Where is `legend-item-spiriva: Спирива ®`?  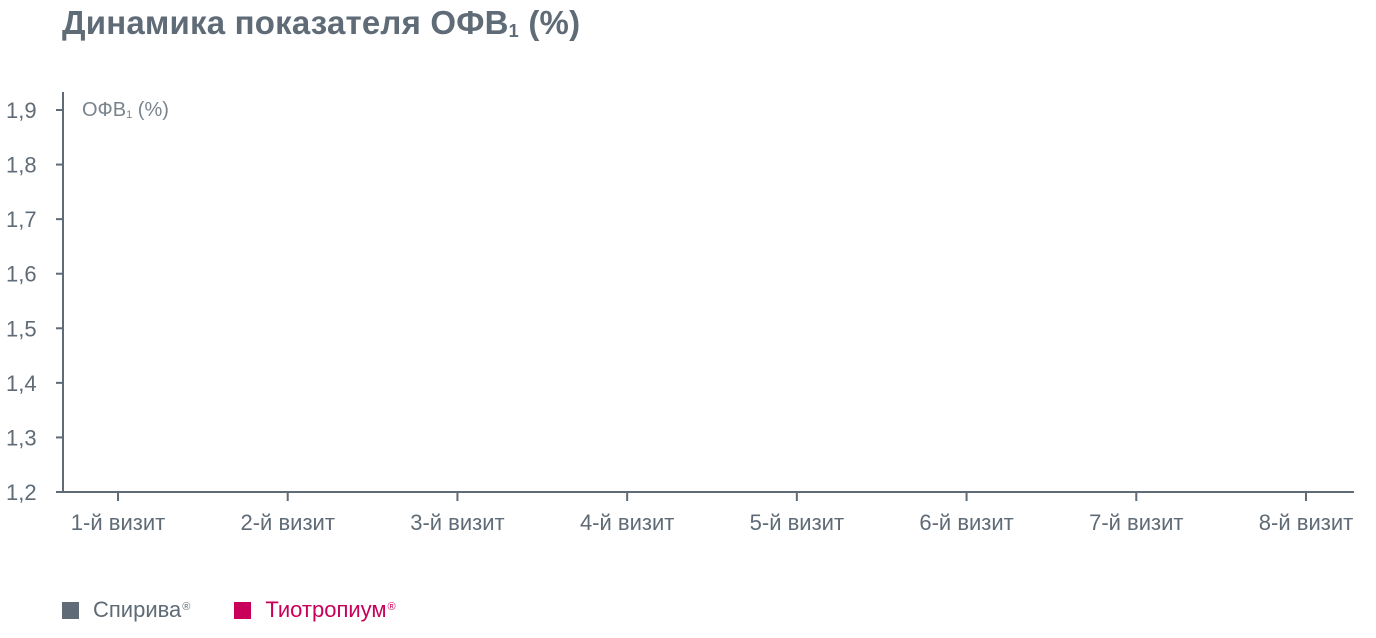
legend-item-spiriva: Спирива ® is located at coordinates (126, 610).